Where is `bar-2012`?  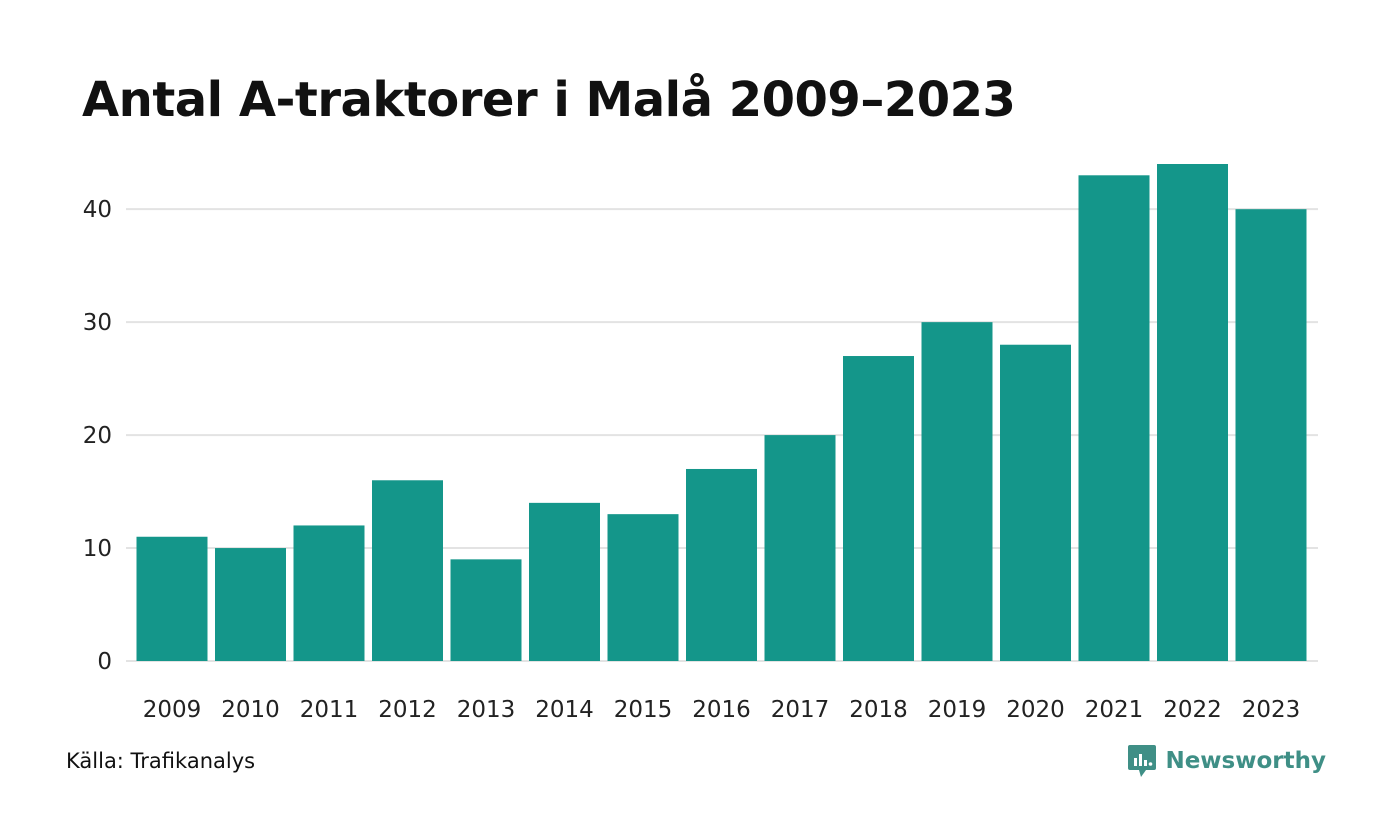
bar-2012 is located at coordinates (407, 570).